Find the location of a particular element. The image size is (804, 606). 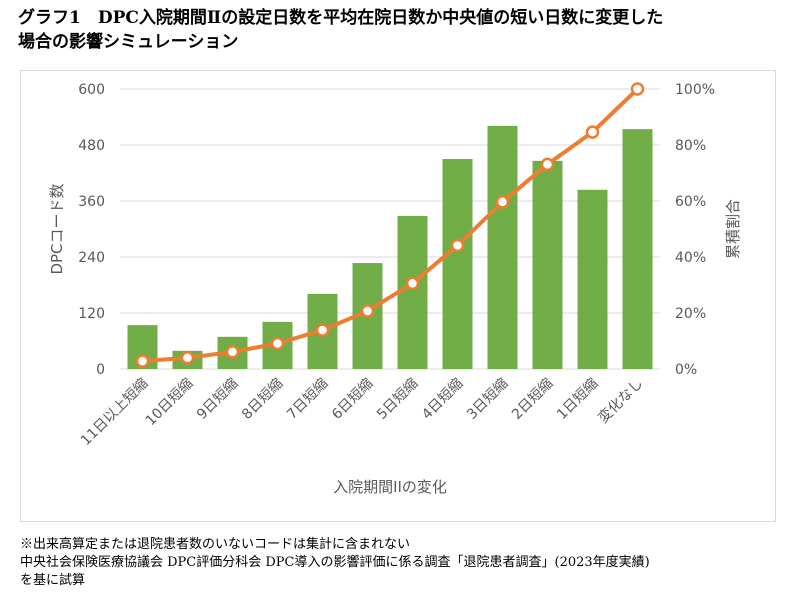

y-tick-label: 360 is located at coordinates (91, 202).